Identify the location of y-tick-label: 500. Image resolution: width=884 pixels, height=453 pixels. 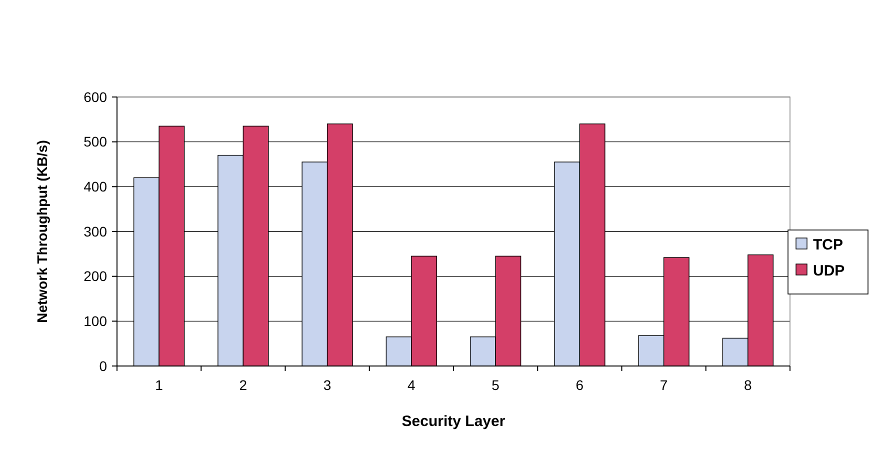
(96, 142).